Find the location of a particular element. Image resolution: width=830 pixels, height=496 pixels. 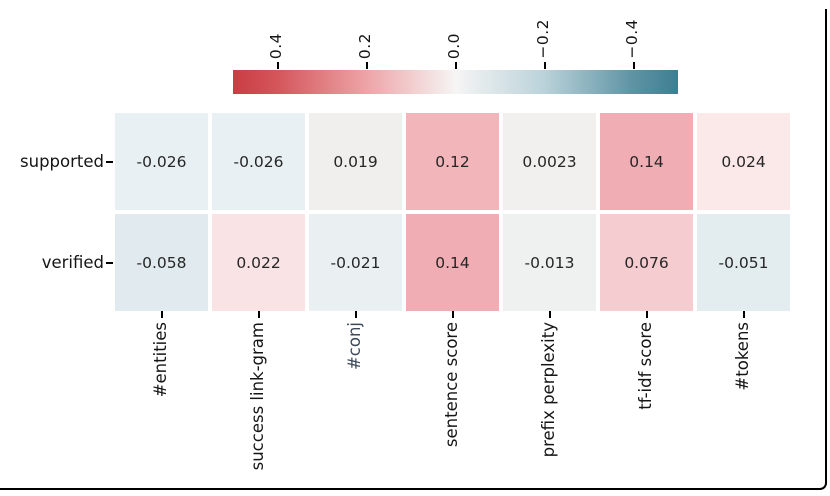

cell-value: 0.024 is located at coordinates (743, 161).